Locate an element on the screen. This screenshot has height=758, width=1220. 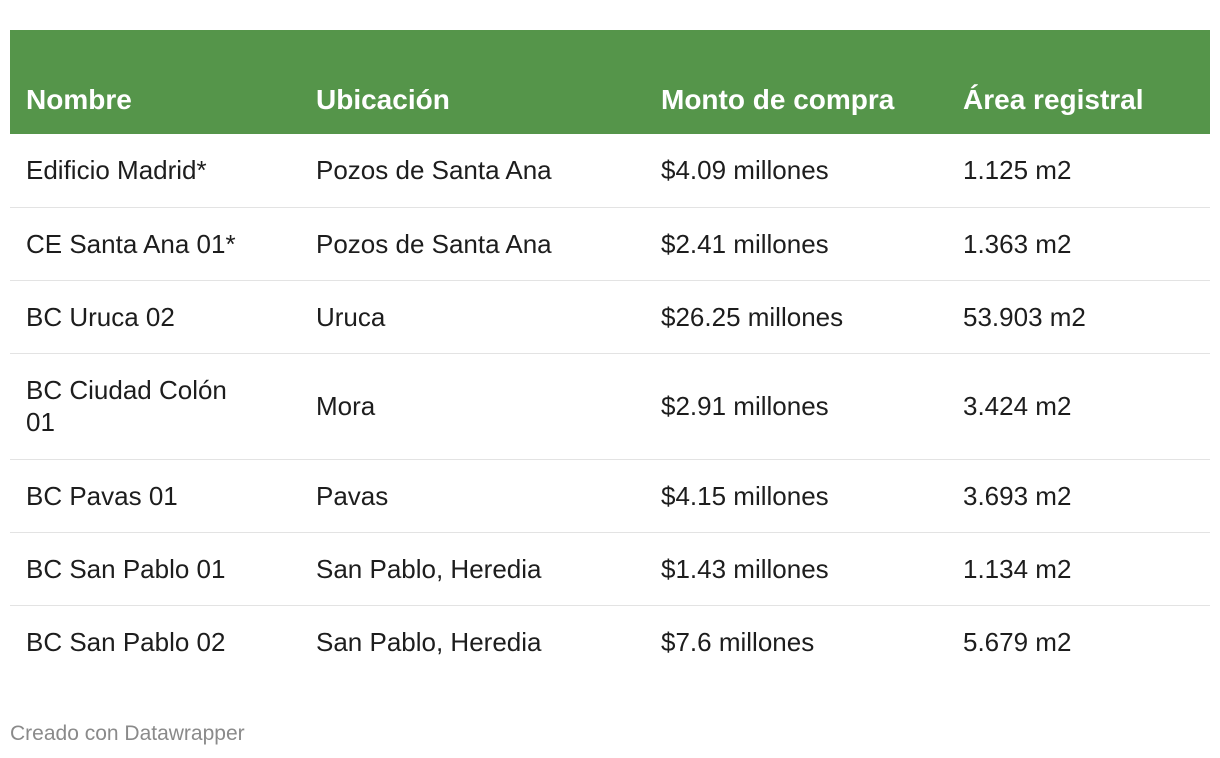
column-header-area: Área registral is located at coordinates (1078, 82).